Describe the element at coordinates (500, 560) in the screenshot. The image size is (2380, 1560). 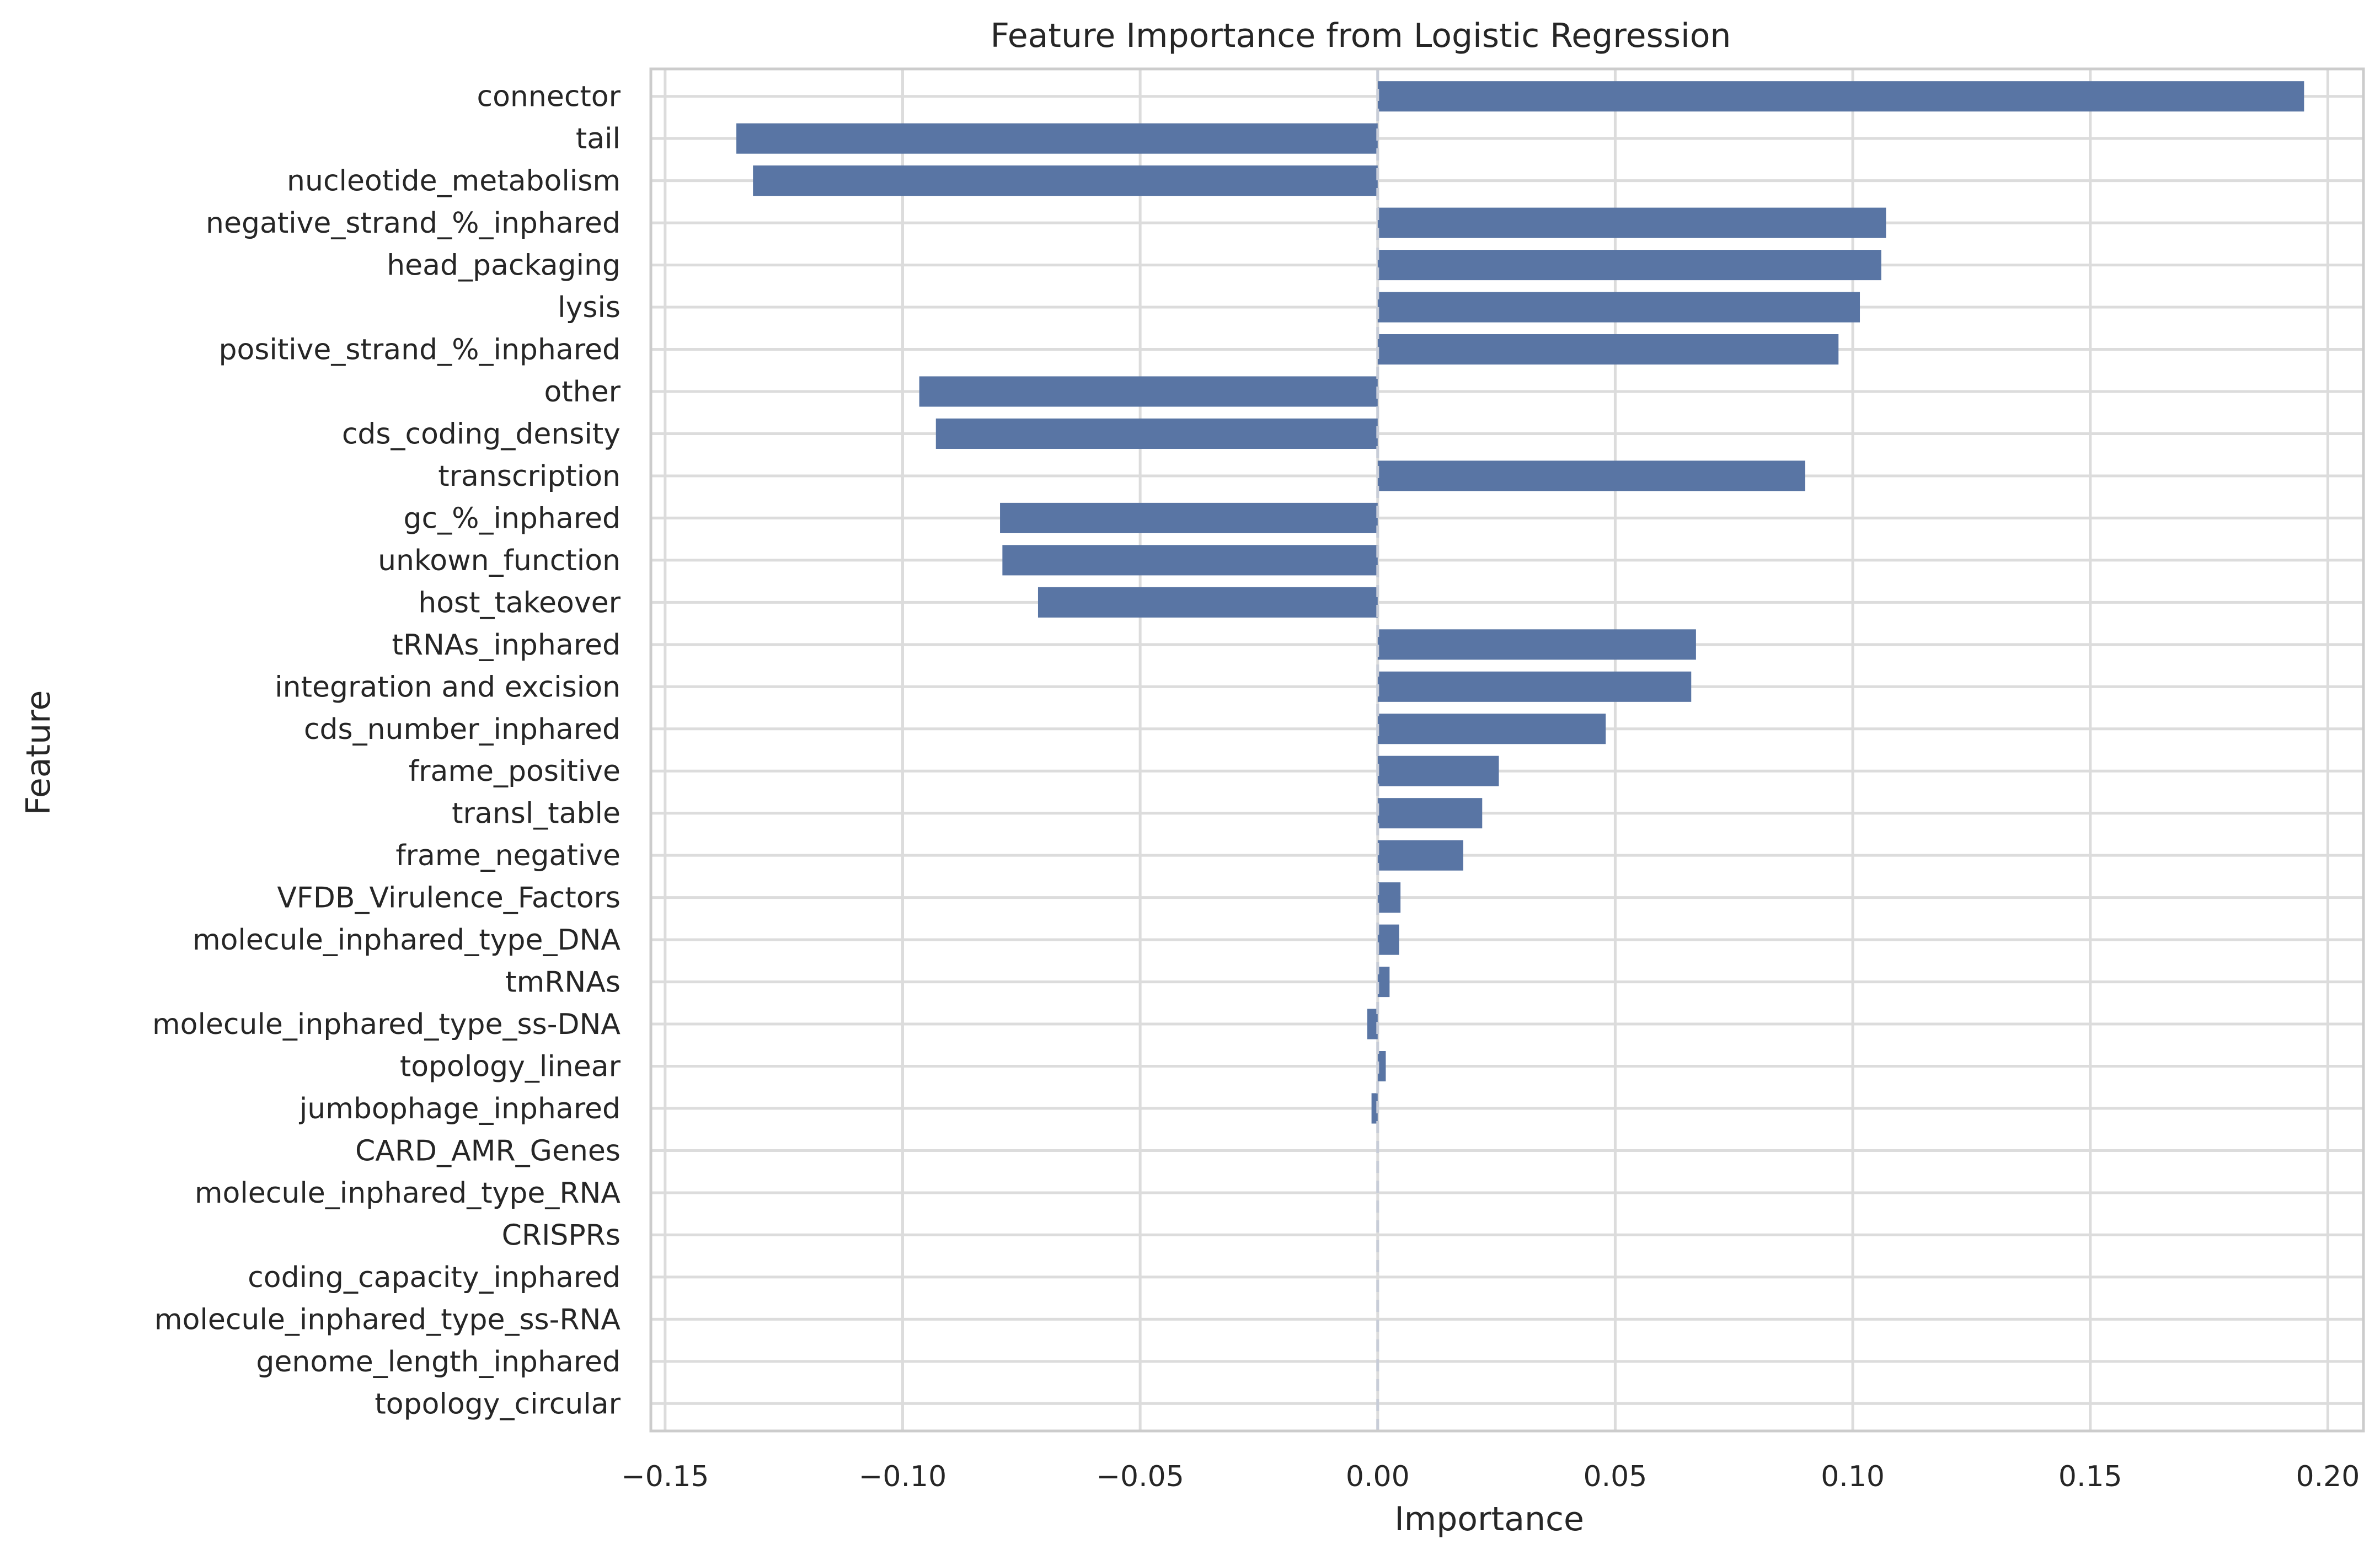
I see `y-tick-label: unkown_function` at that location.